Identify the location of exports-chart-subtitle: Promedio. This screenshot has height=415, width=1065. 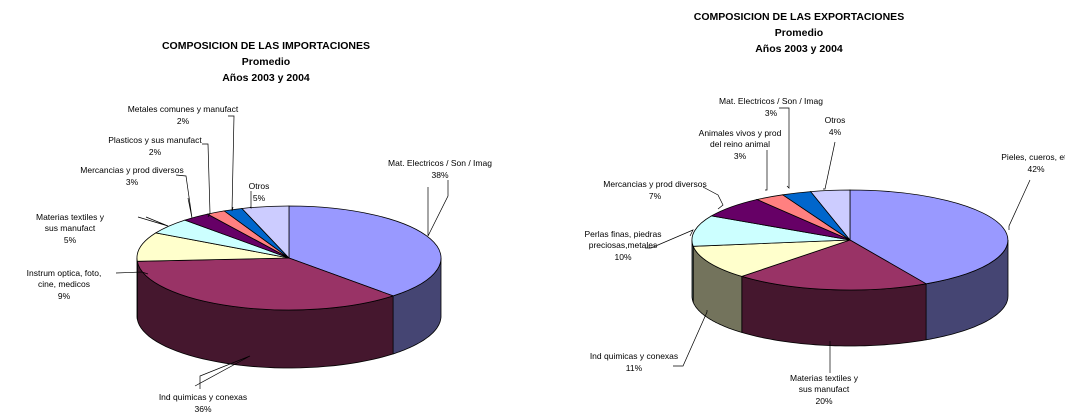
(799, 33).